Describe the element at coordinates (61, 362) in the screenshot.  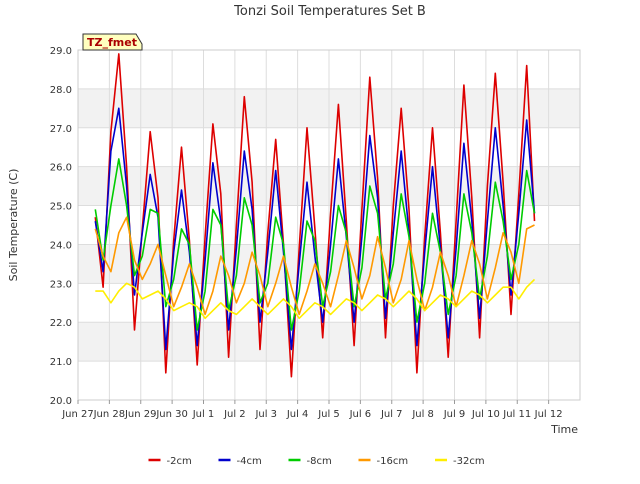
I see `y-tick-label: 21.0` at that location.